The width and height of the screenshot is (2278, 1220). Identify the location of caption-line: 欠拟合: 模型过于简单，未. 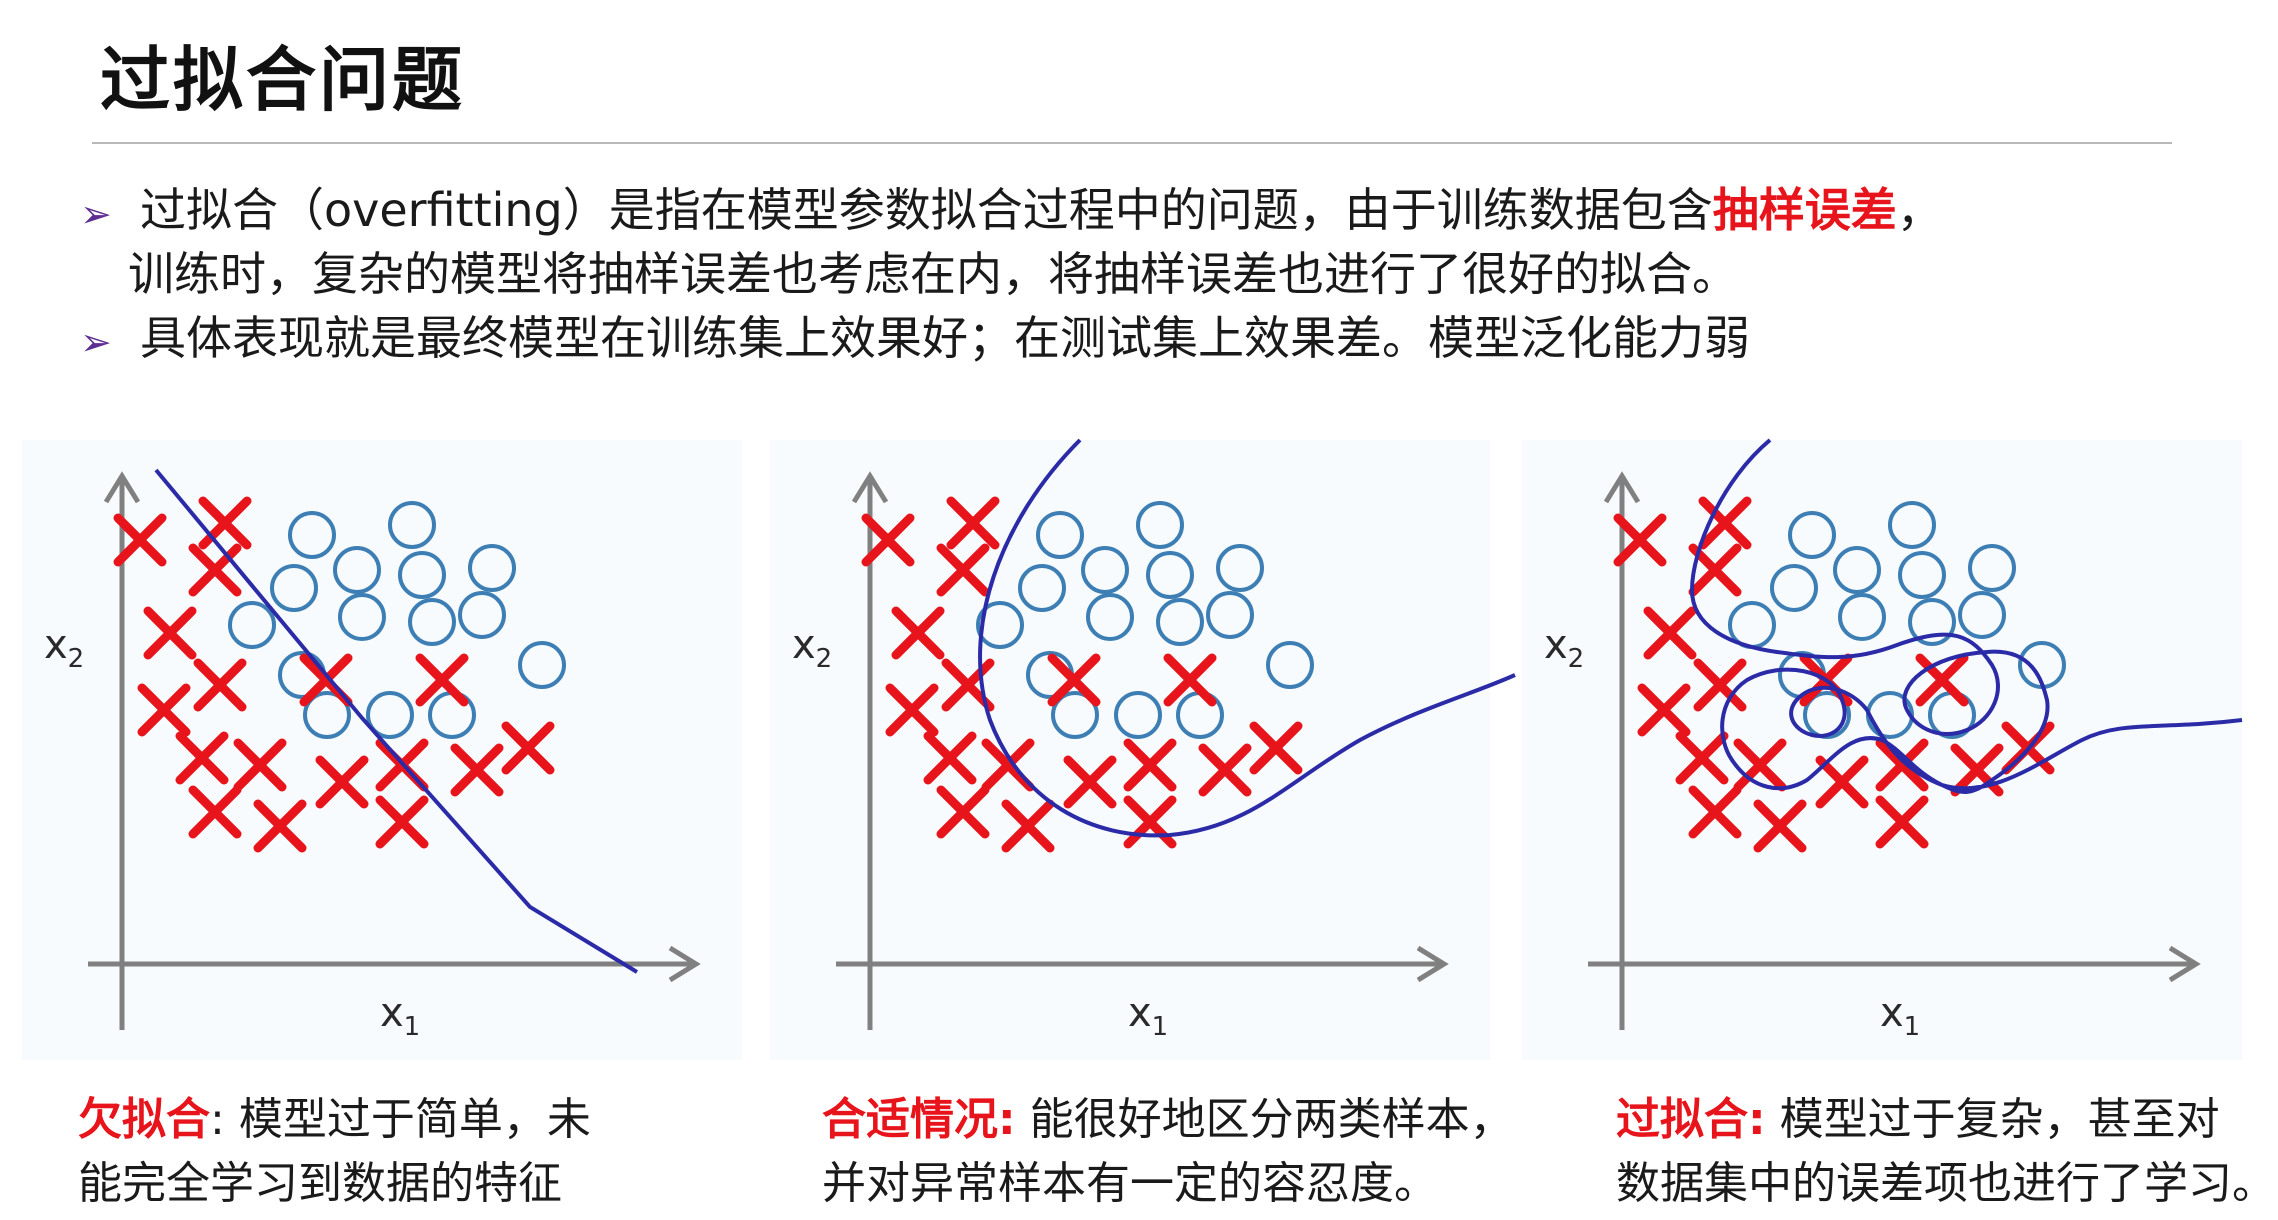
(428, 1120).